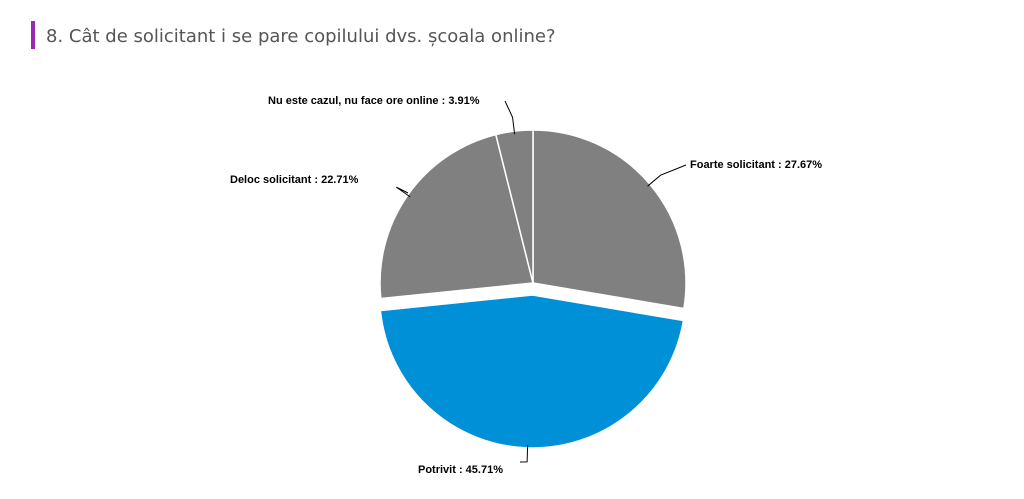 The image size is (1024, 499). What do you see at coordinates (756, 165) in the screenshot?
I see `data-label: Foarte solicitant : 27.67%` at bounding box center [756, 165].